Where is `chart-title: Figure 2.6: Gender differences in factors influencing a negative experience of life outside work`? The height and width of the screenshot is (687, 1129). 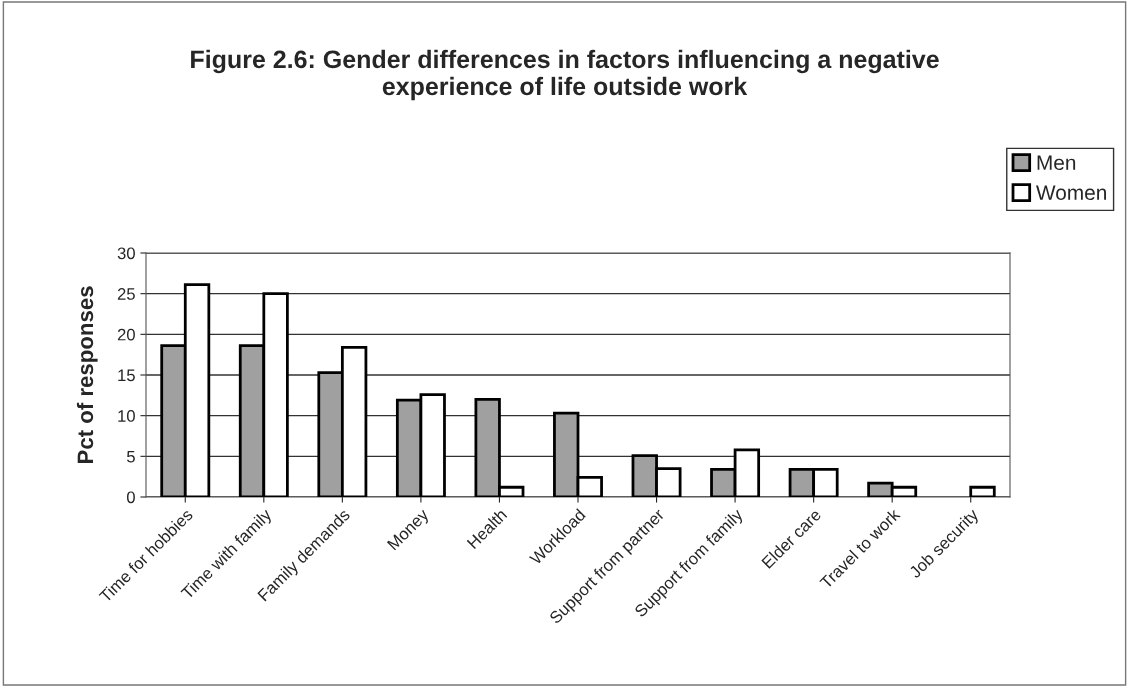 chart-title: Figure 2.6: Gender differences in factors influencing a negative experience of life outside work is located at coordinates (565, 75).